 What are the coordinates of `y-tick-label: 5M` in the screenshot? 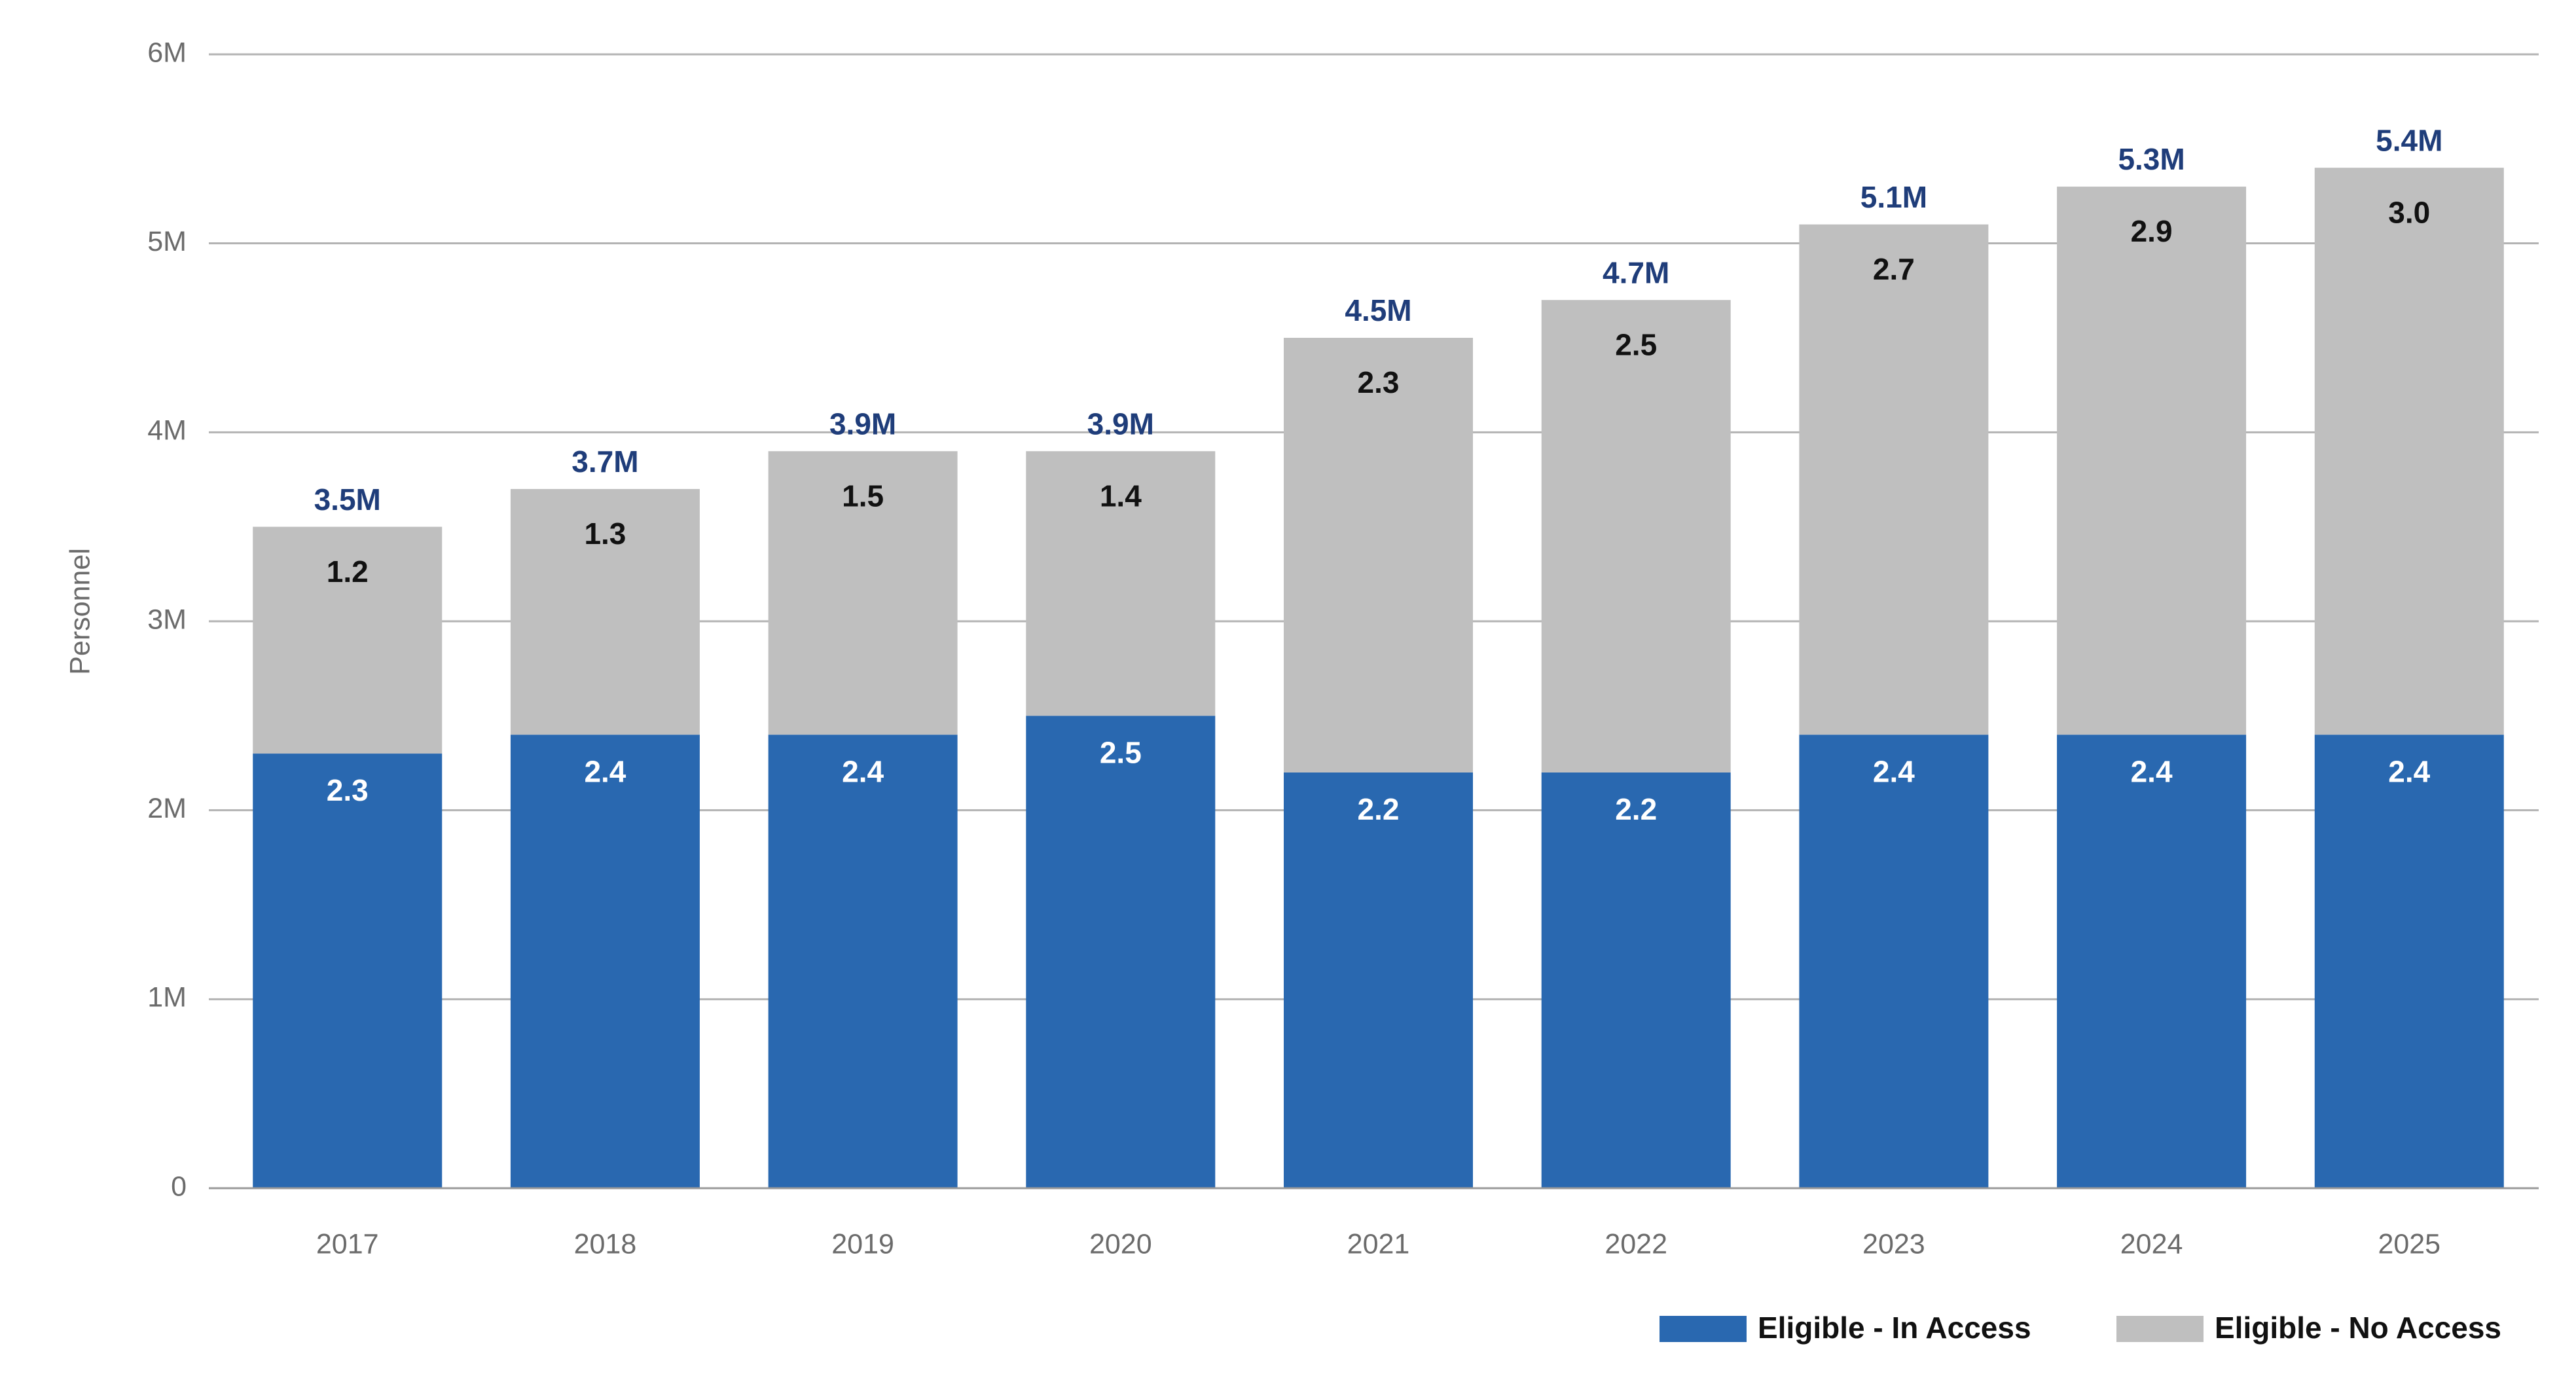 It's located at (167, 241).